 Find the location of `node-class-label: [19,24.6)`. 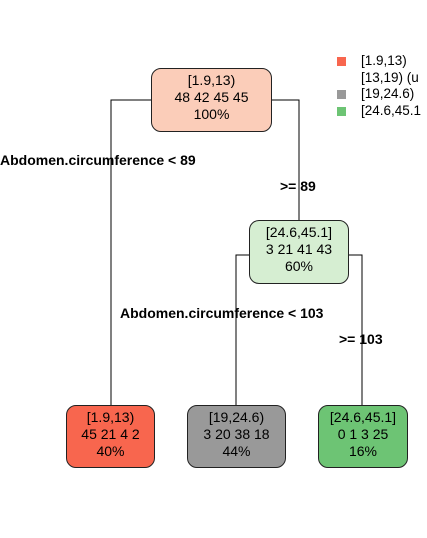

node-class-label: [19,24.6) is located at coordinates (236, 417).